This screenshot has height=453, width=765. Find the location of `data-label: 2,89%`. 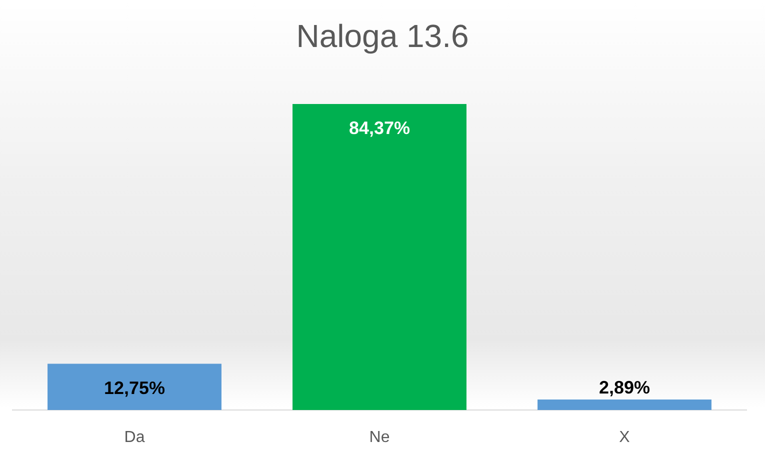

data-label: 2,89% is located at coordinates (624, 388).